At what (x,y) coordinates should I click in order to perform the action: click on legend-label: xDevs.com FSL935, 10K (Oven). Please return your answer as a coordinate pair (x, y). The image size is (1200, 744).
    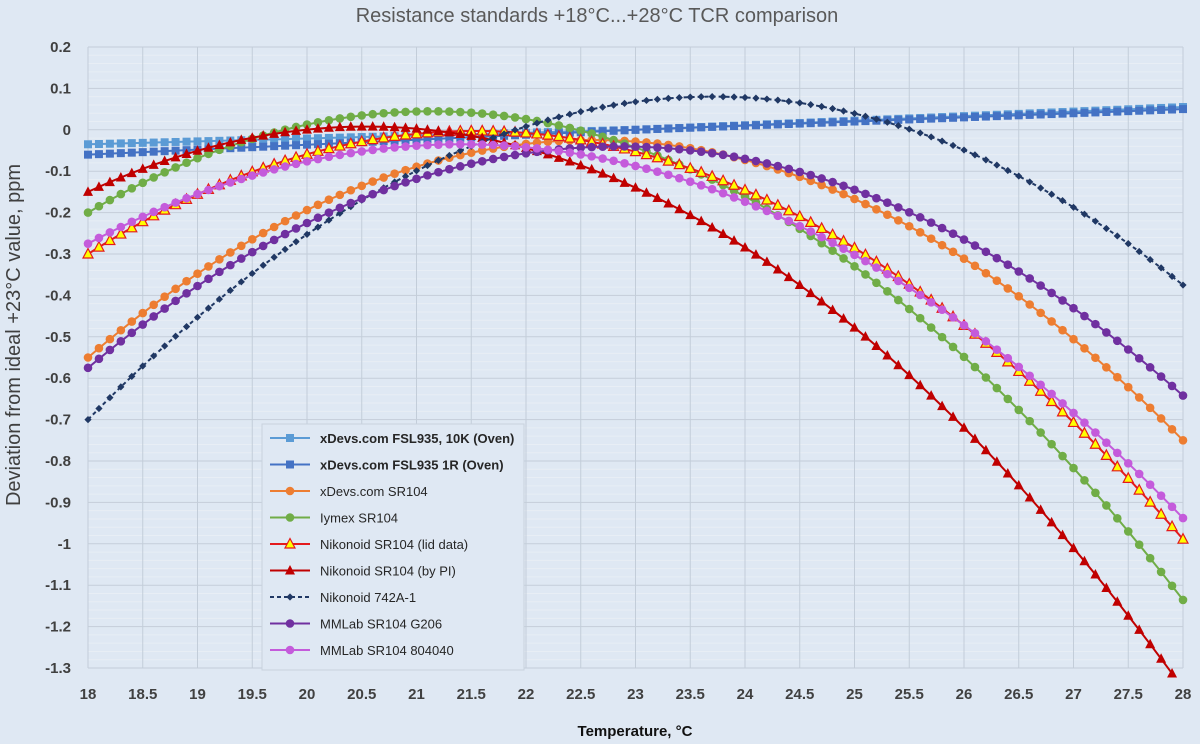
    Looking at the image, I should click on (417, 438).